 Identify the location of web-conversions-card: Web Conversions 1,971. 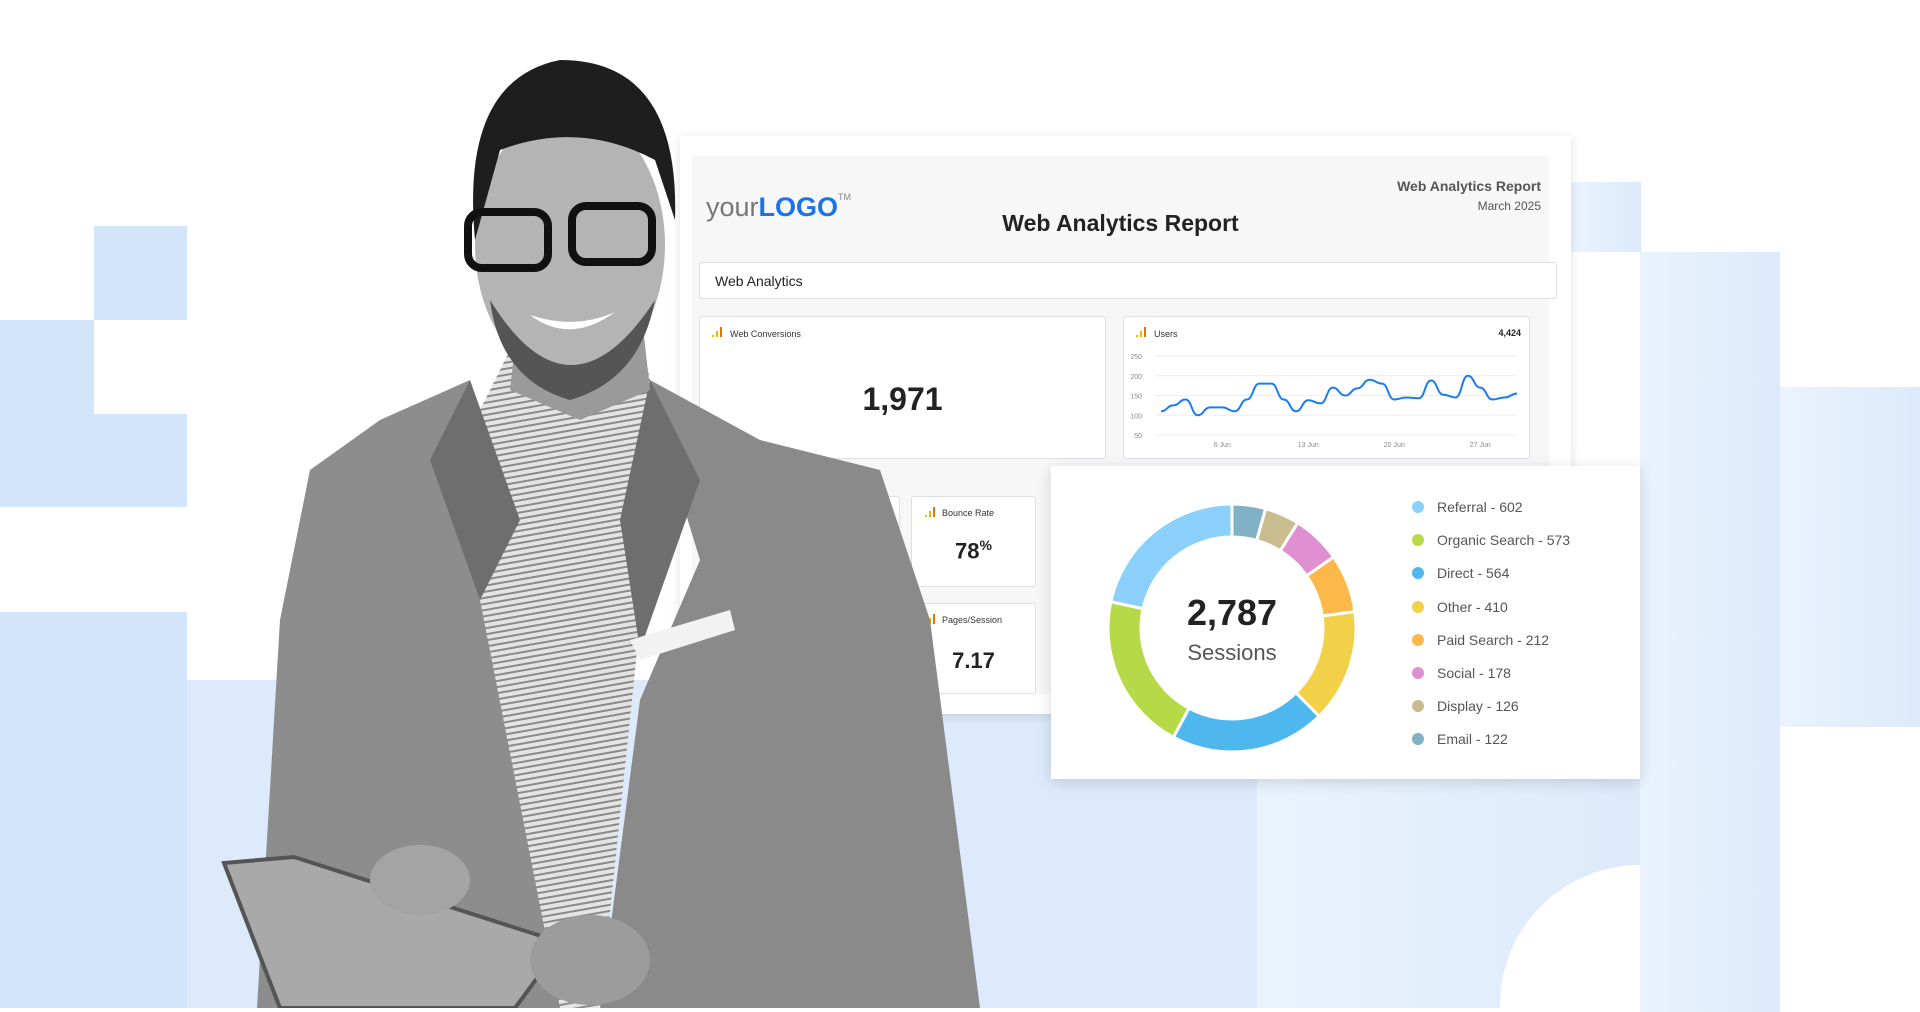
(902, 387).